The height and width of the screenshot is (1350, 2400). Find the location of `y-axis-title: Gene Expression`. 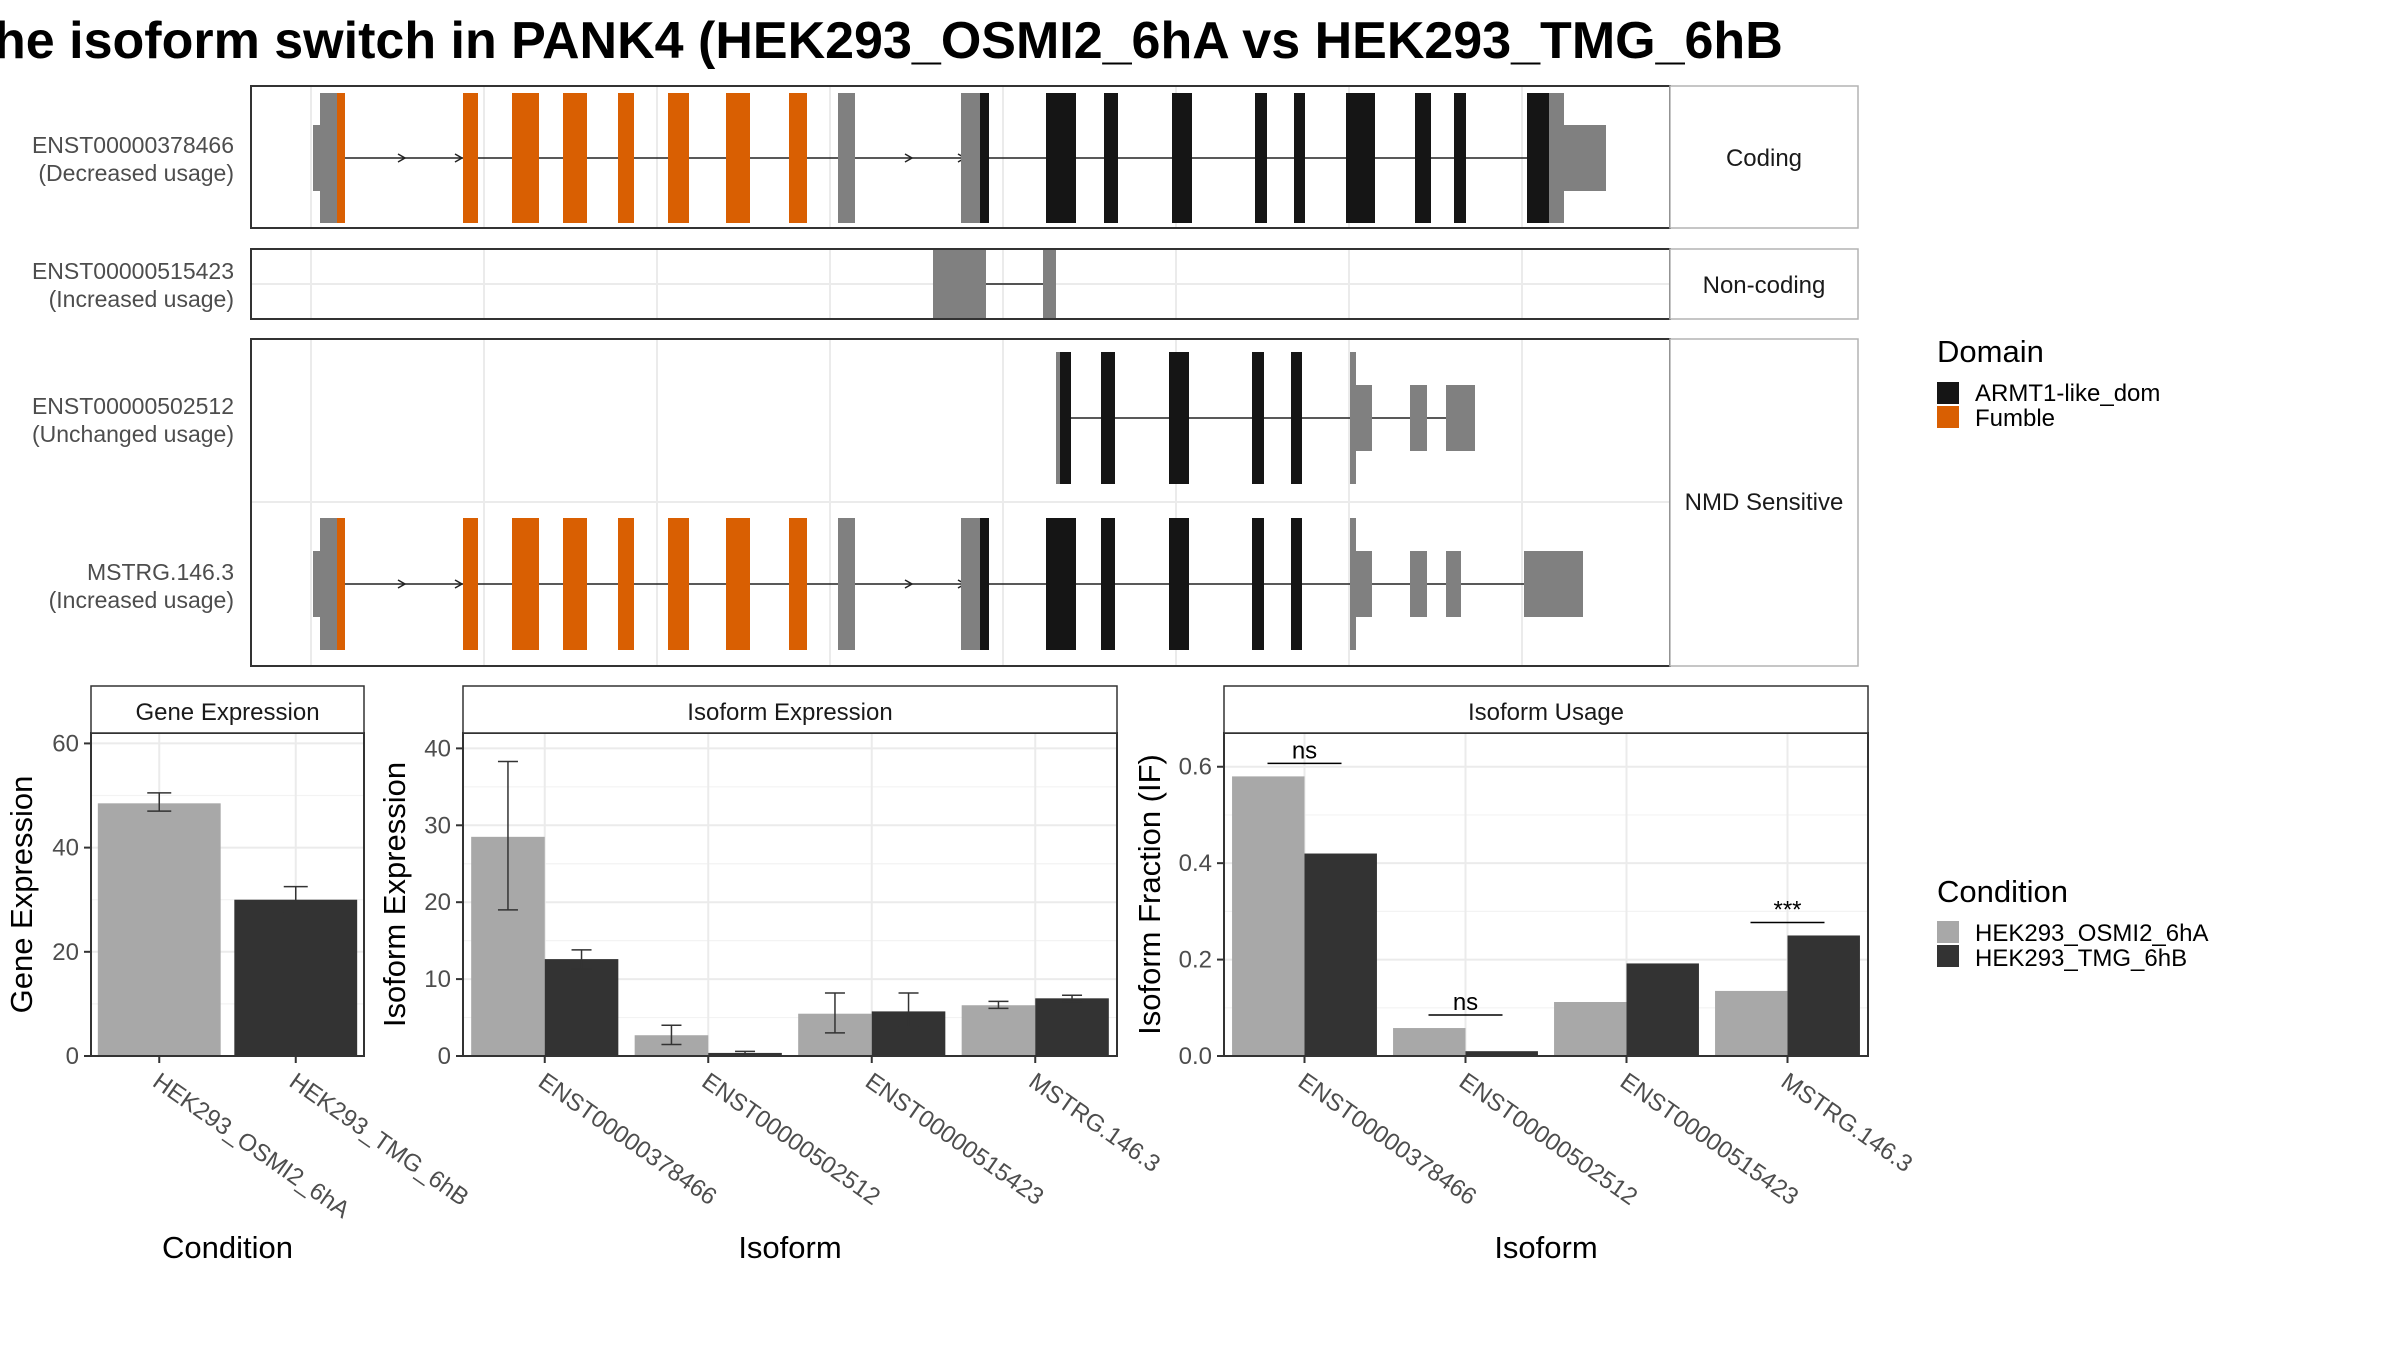

y-axis-title: Gene Expression is located at coordinates (21, 895).